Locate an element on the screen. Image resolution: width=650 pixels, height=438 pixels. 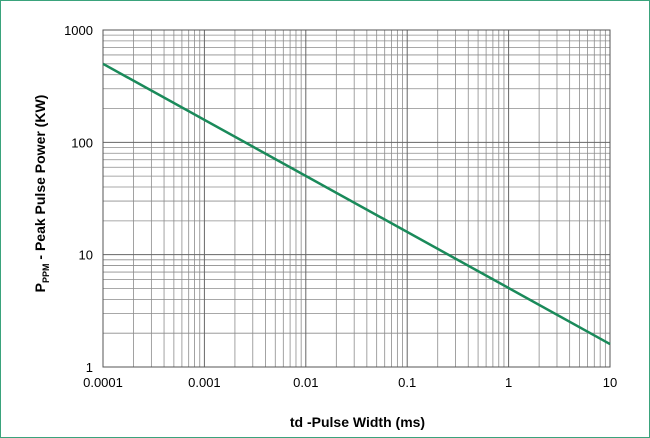
y-tick-label: 10 is located at coordinates (86, 255).